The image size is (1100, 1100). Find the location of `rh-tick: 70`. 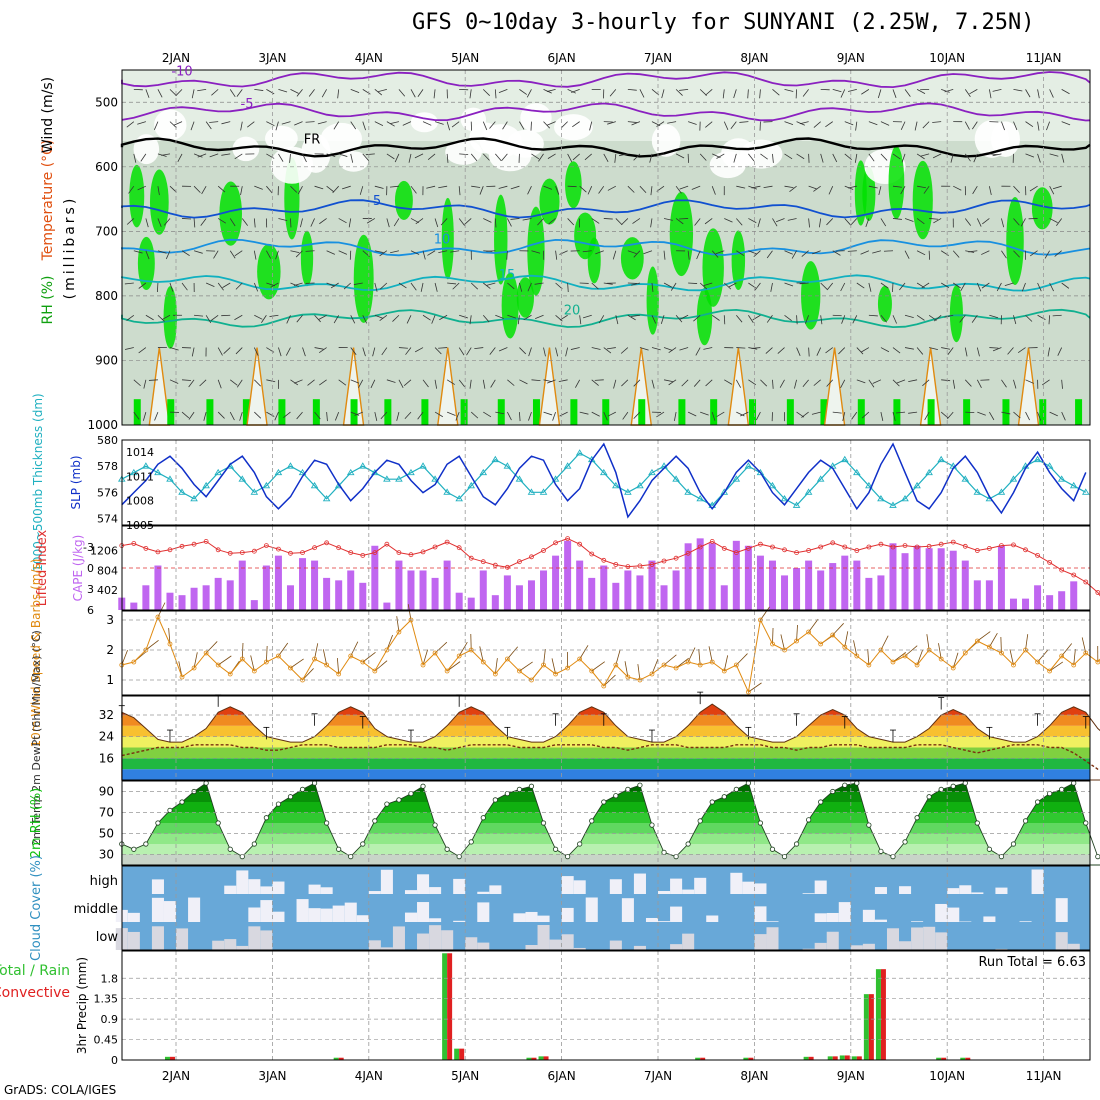

rh-tick: 70 is located at coordinates (106, 813).